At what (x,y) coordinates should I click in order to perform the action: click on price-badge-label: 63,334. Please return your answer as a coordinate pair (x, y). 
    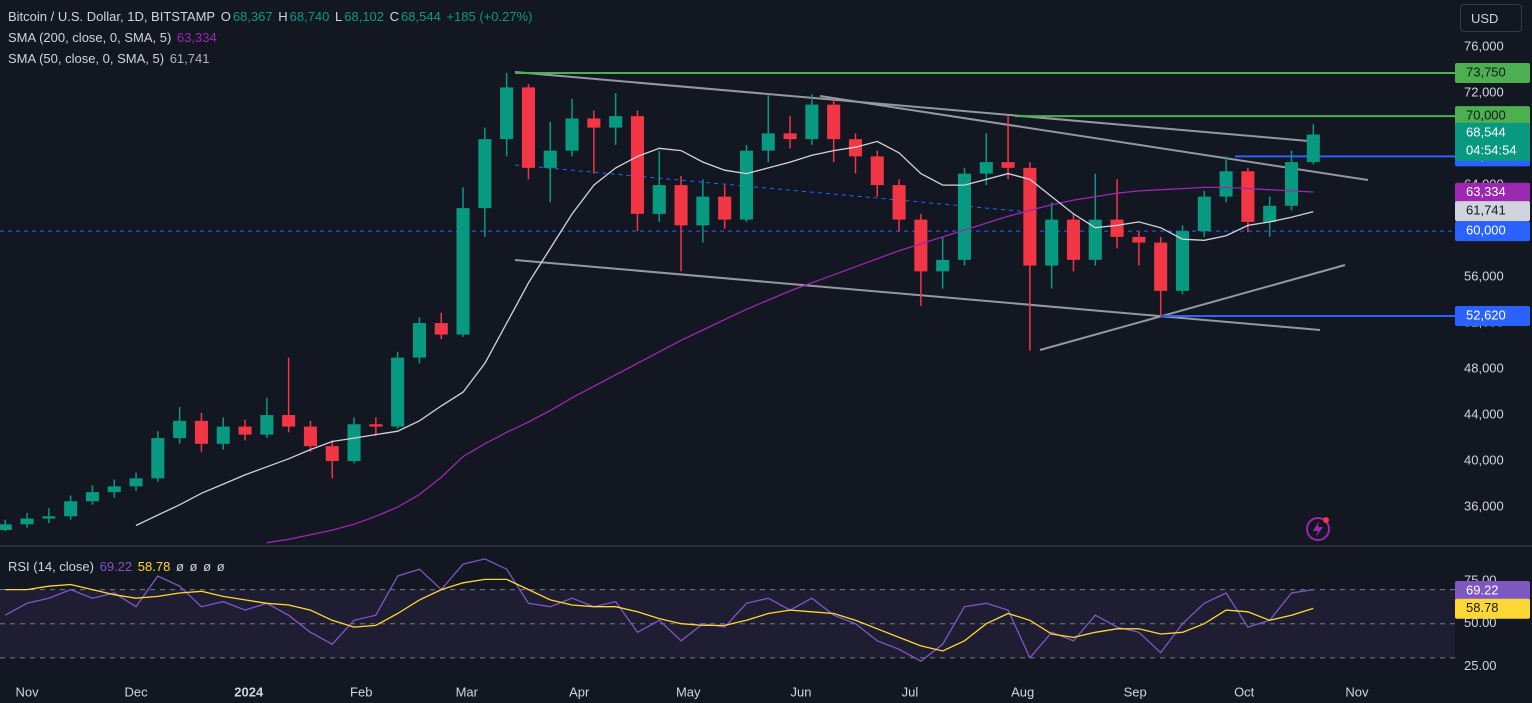
    Looking at the image, I should click on (1486, 191).